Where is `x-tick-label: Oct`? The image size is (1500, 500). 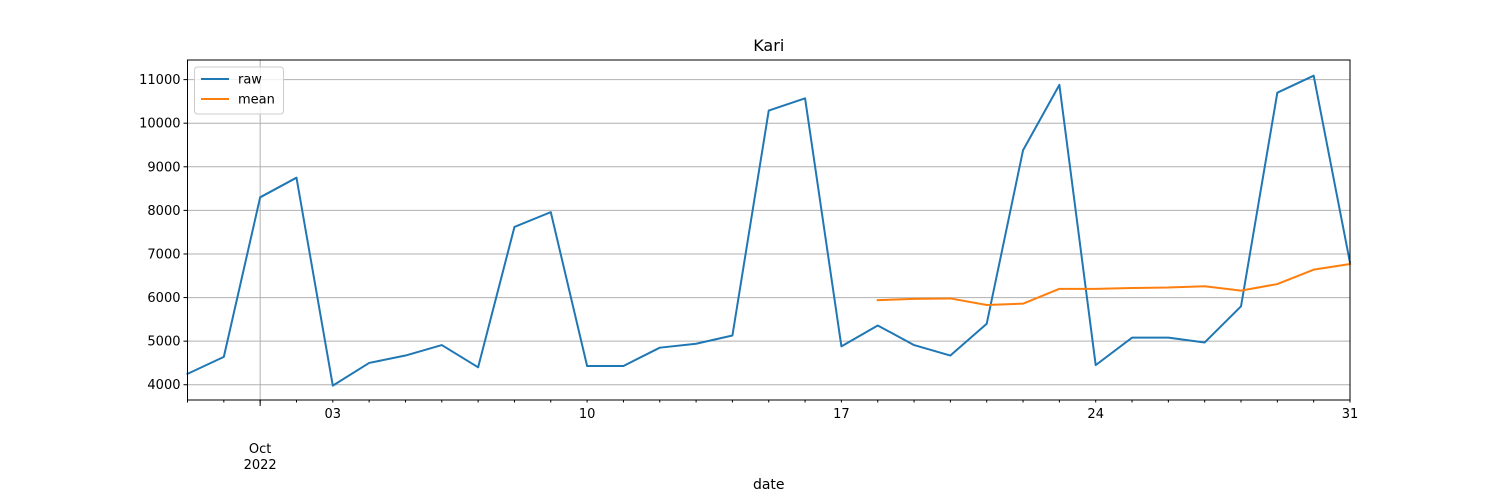 x-tick-label: Oct is located at coordinates (260, 449).